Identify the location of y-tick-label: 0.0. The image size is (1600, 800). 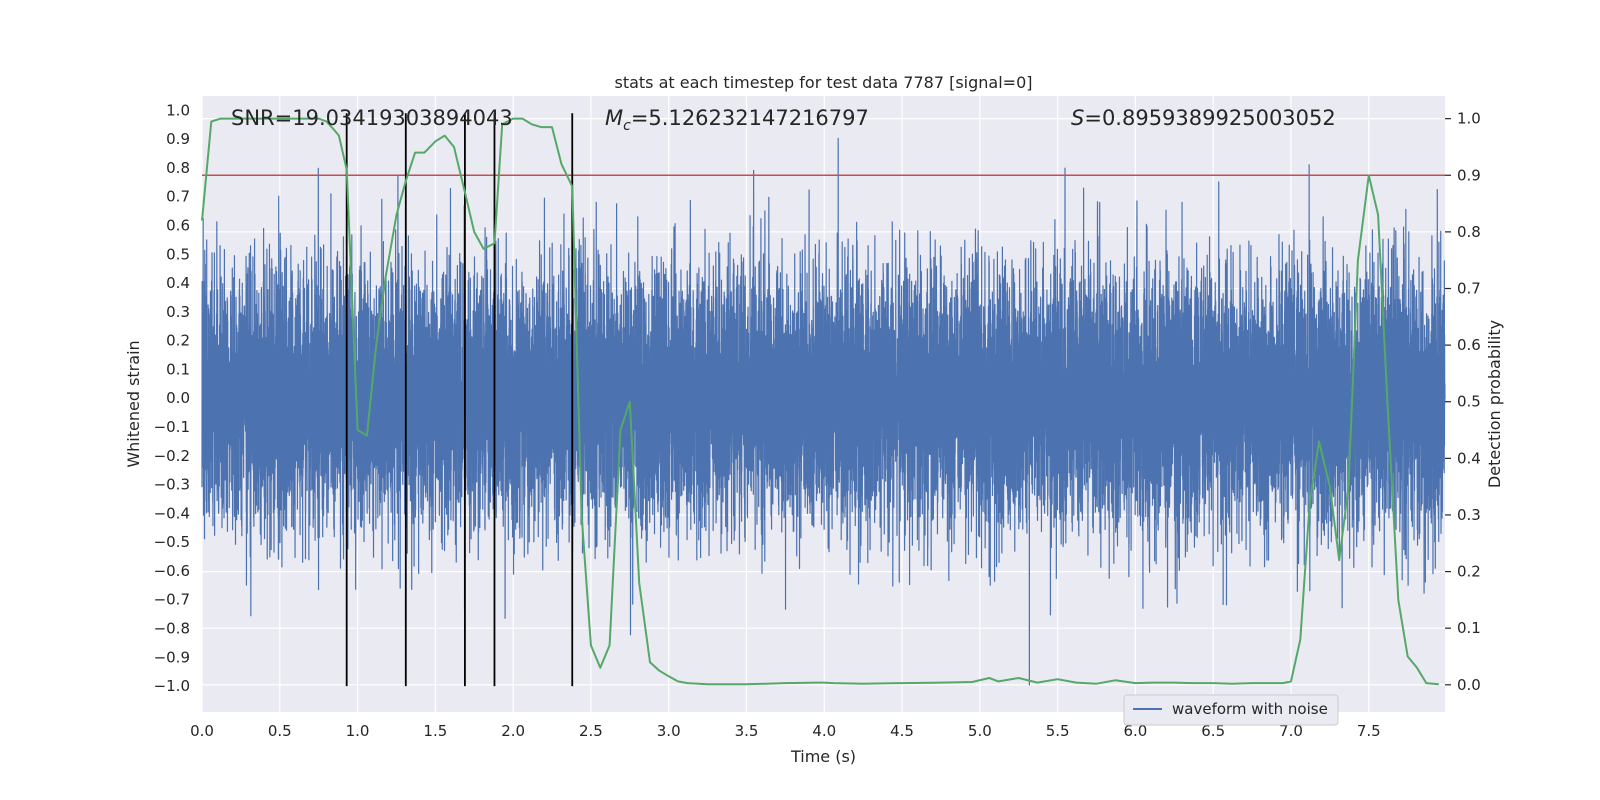
(178, 398).